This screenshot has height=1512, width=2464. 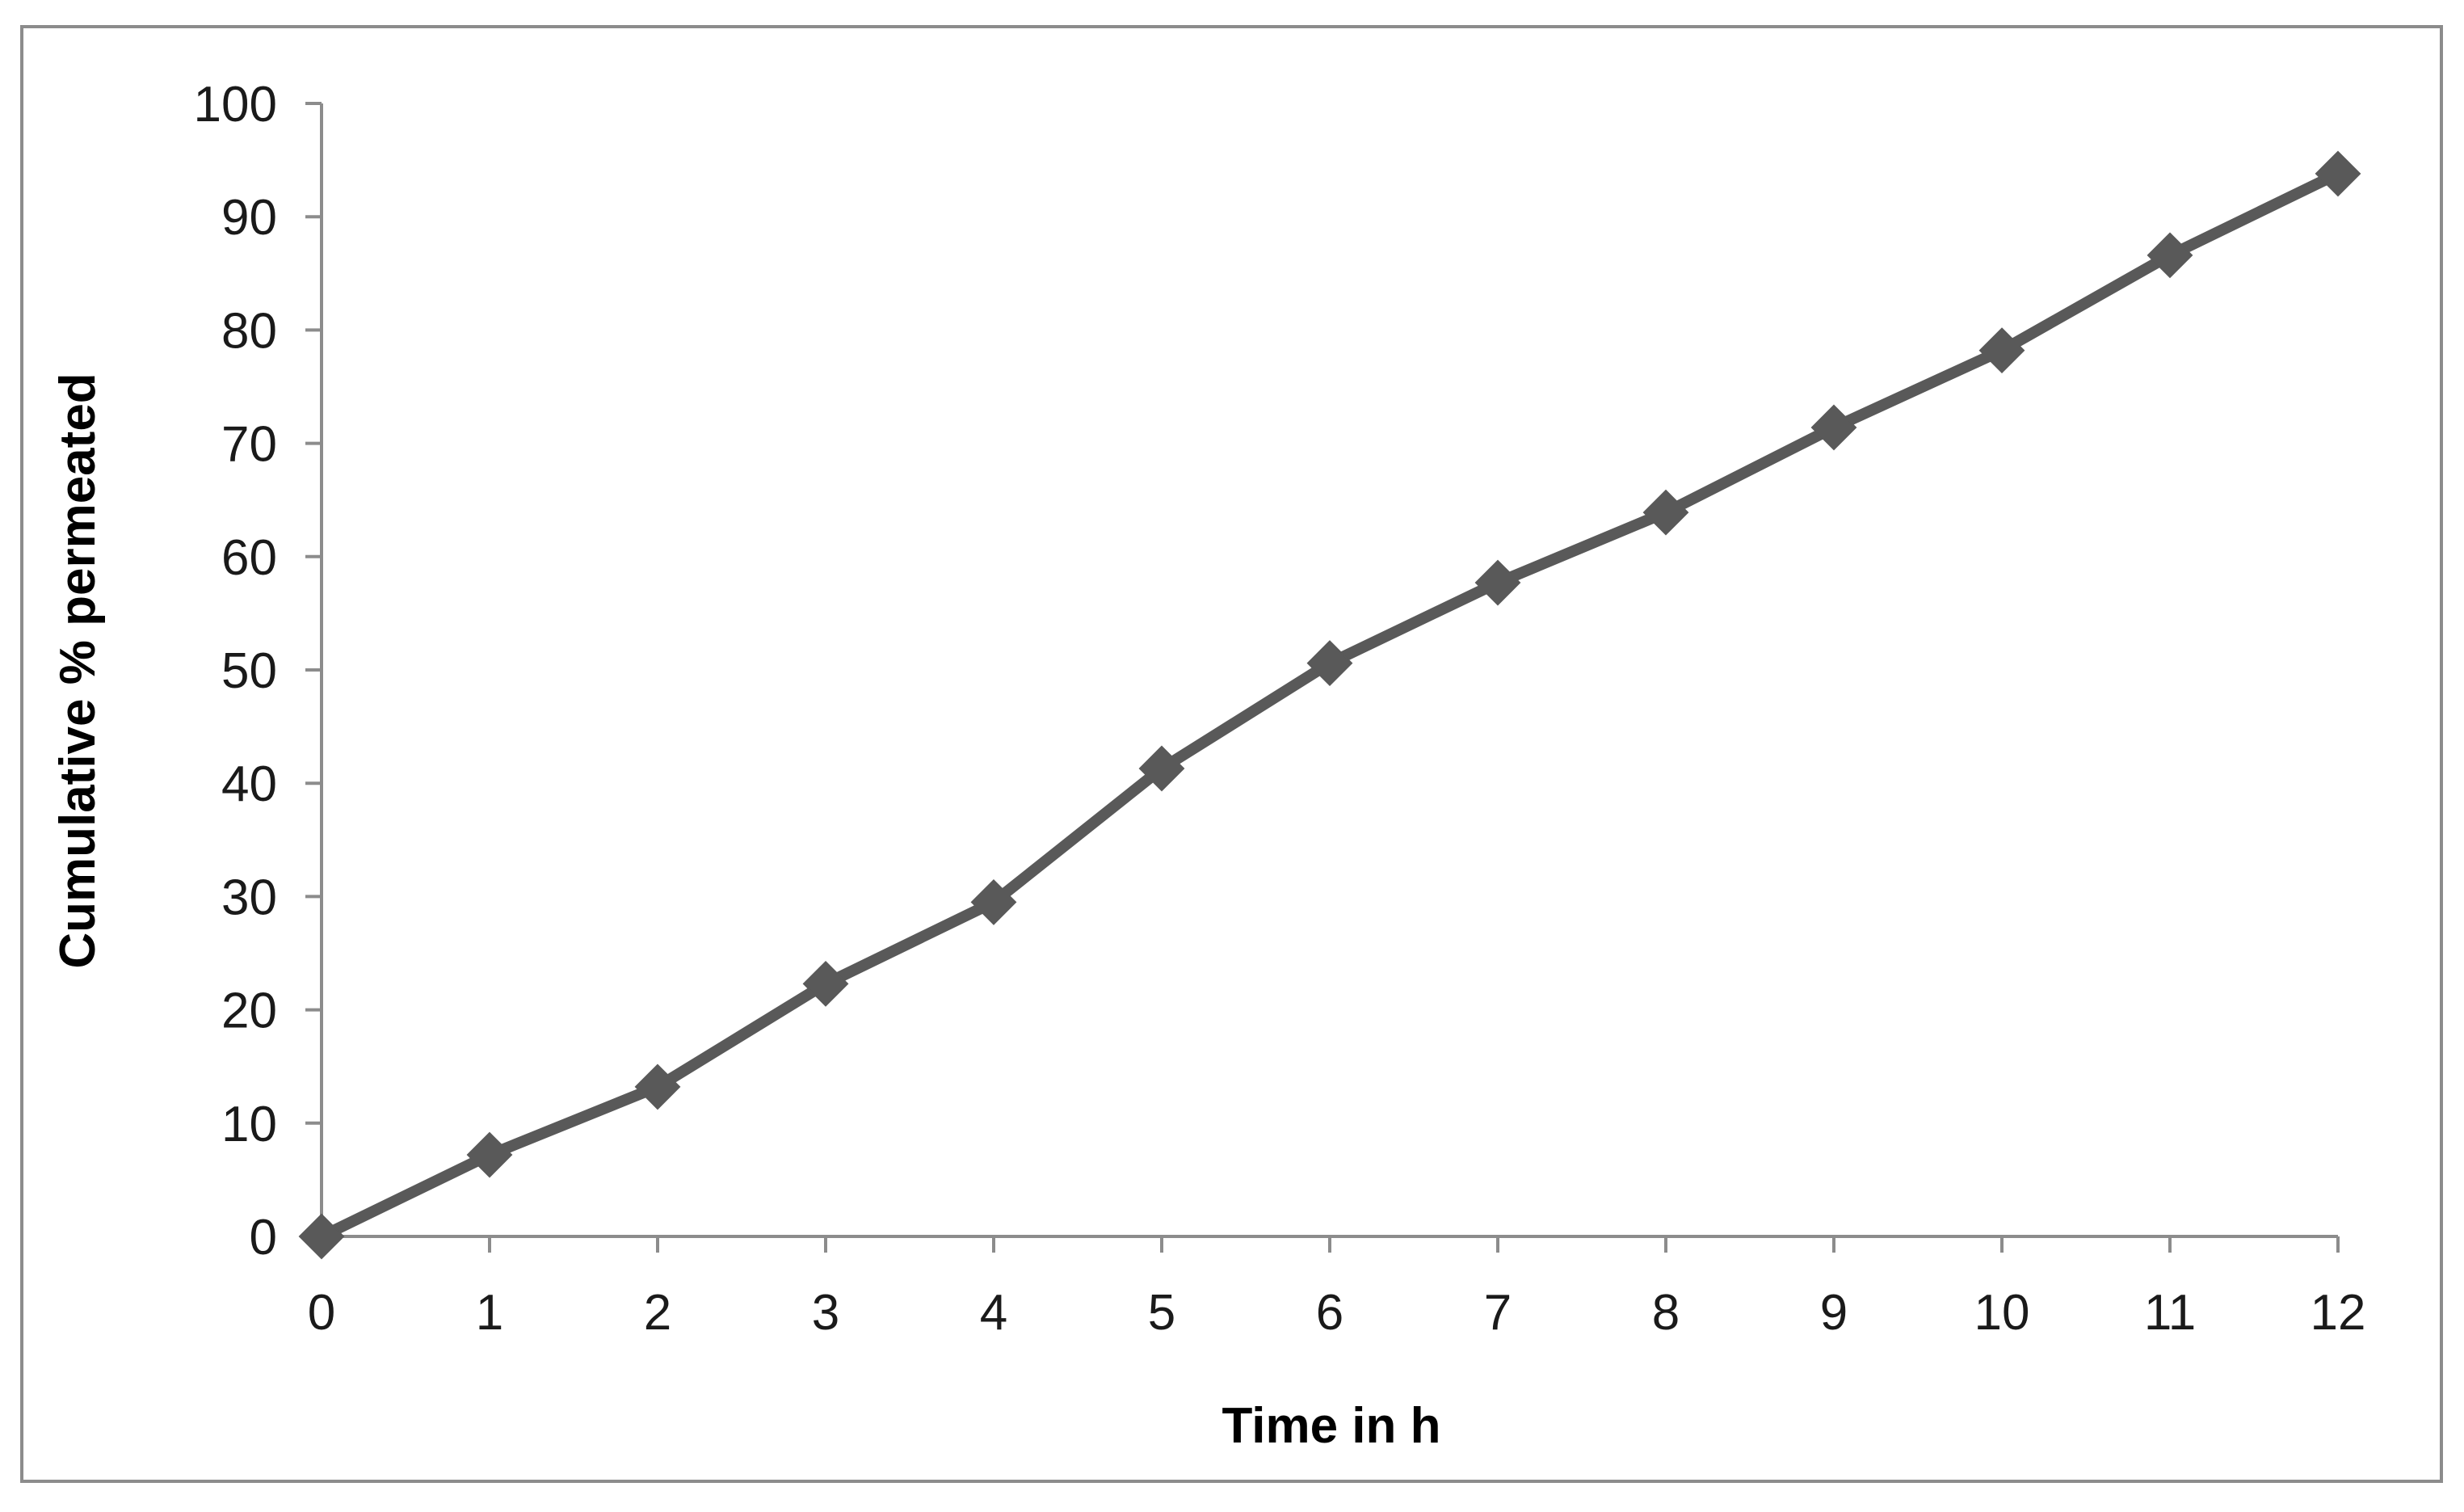 What do you see at coordinates (489, 1313) in the screenshot?
I see `x-tick-label: 1` at bounding box center [489, 1313].